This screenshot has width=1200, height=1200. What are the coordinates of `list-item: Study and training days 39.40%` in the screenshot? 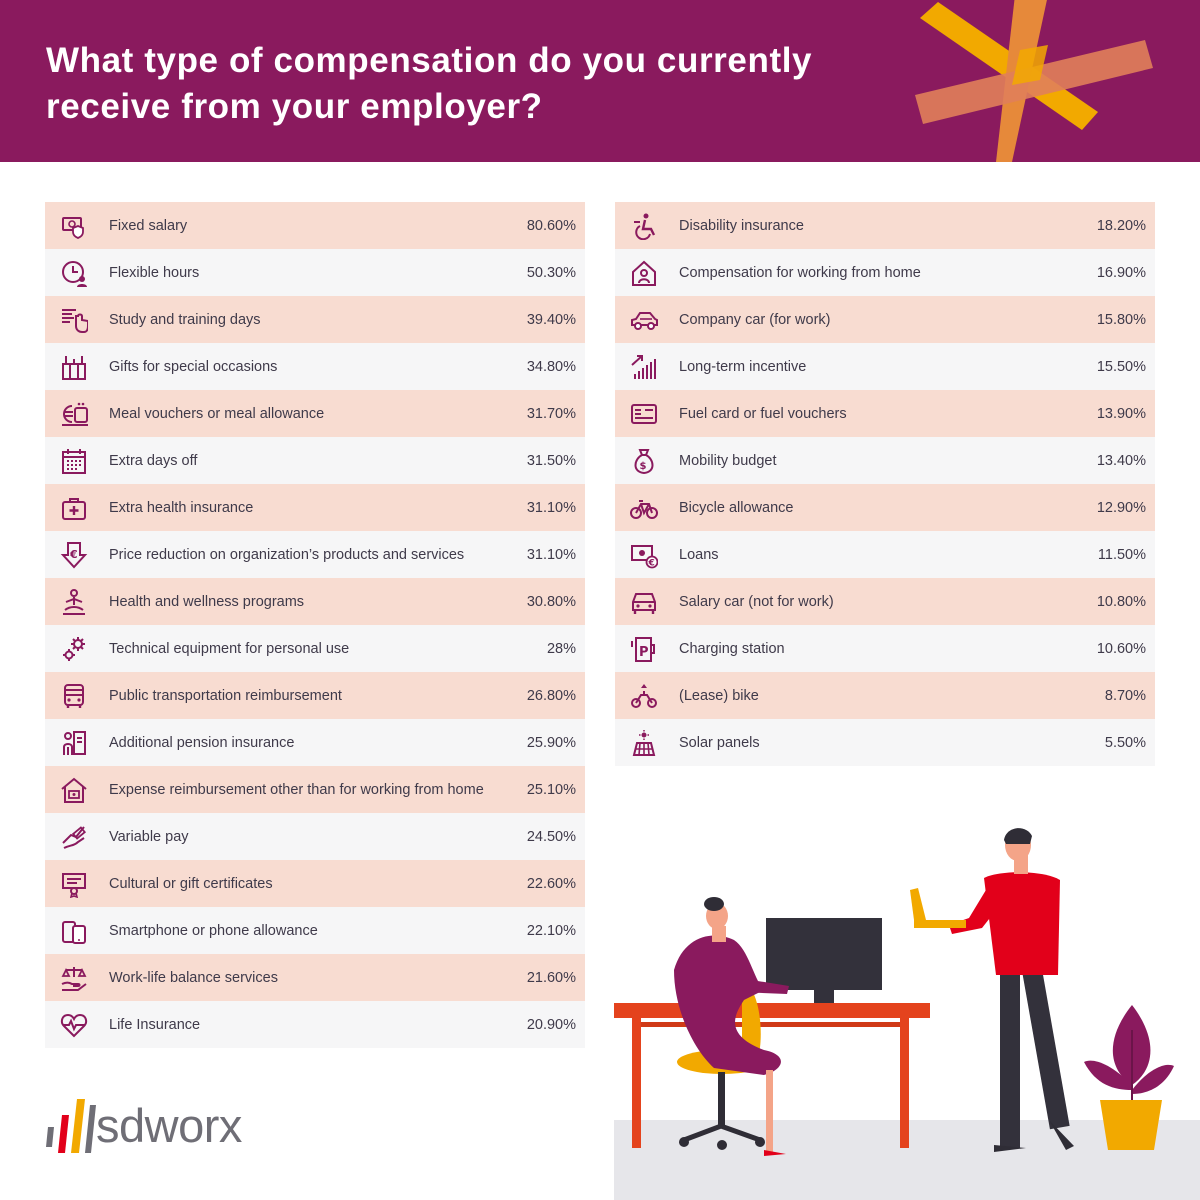 It's located at (315, 319).